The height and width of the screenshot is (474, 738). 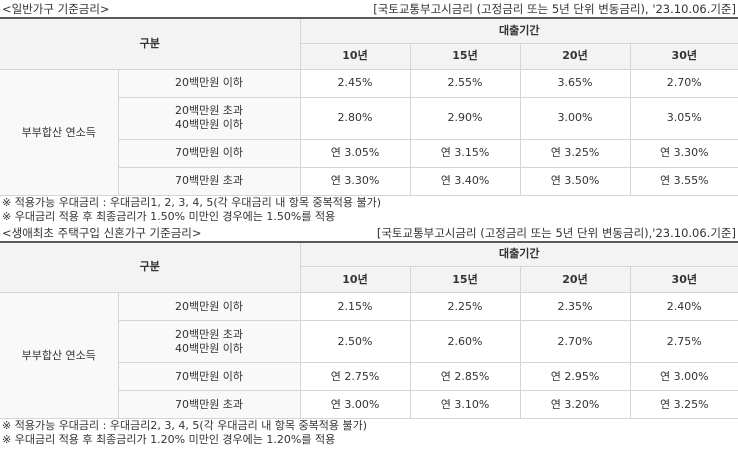 What do you see at coordinates (465, 153) in the screenshot?
I see `rate-cell: 연 3.15%` at bounding box center [465, 153].